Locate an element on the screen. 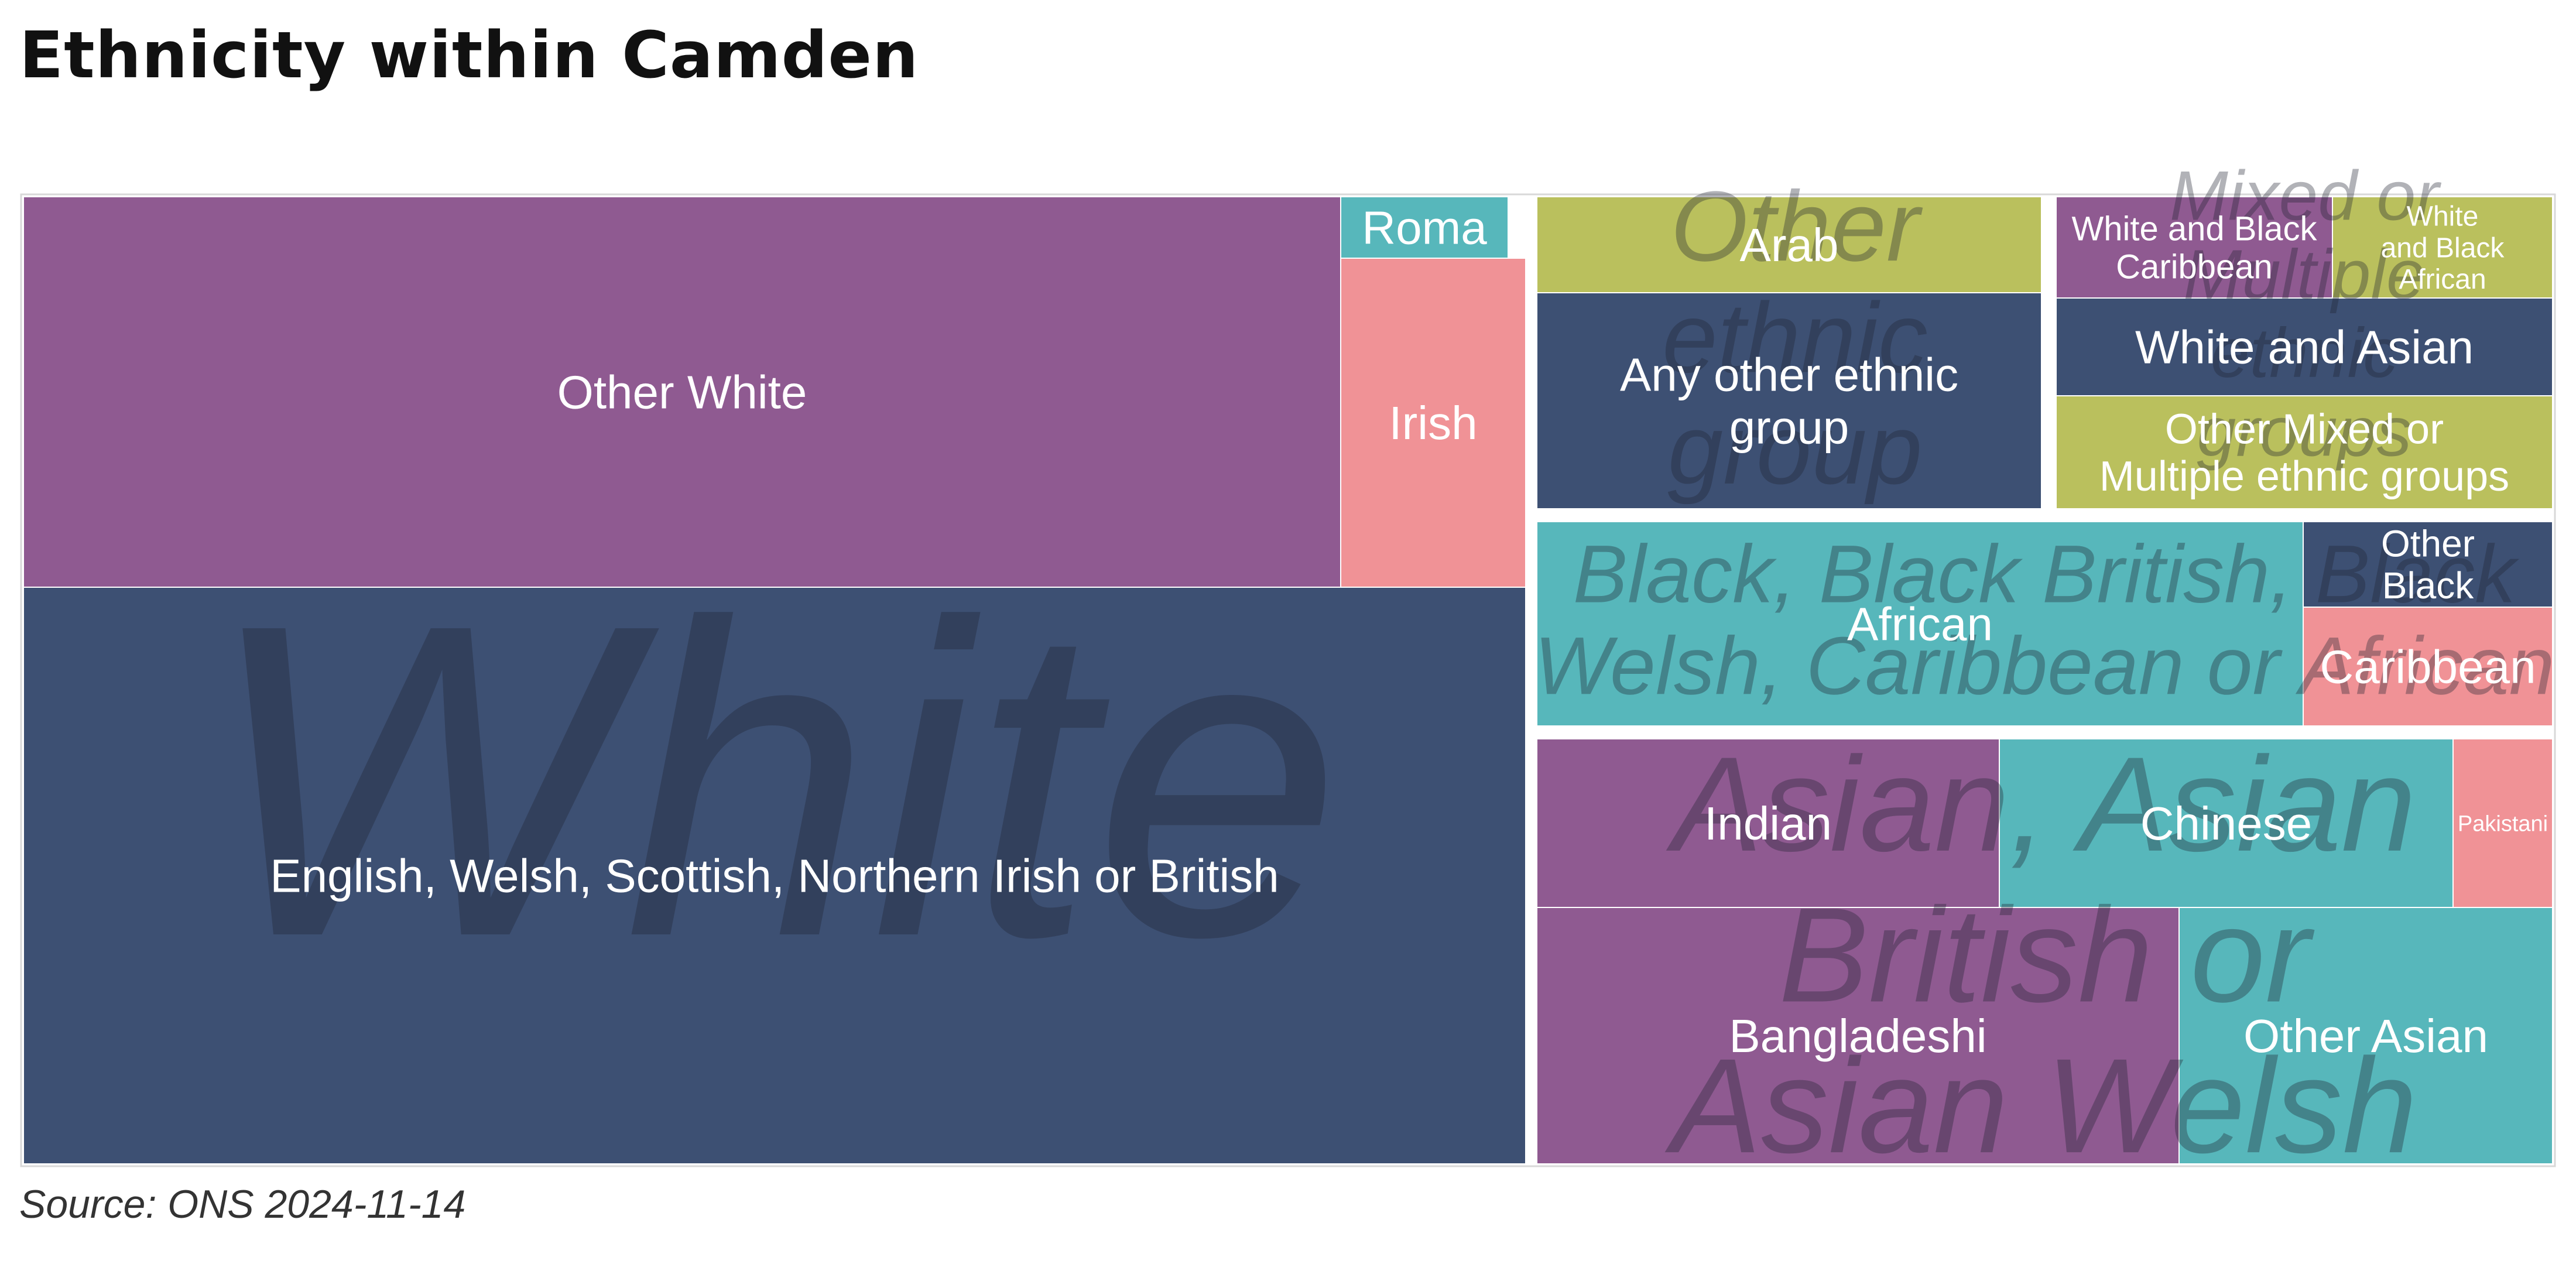 The width and height of the screenshot is (2576, 1288). tile-other-black is located at coordinates (2428, 564).